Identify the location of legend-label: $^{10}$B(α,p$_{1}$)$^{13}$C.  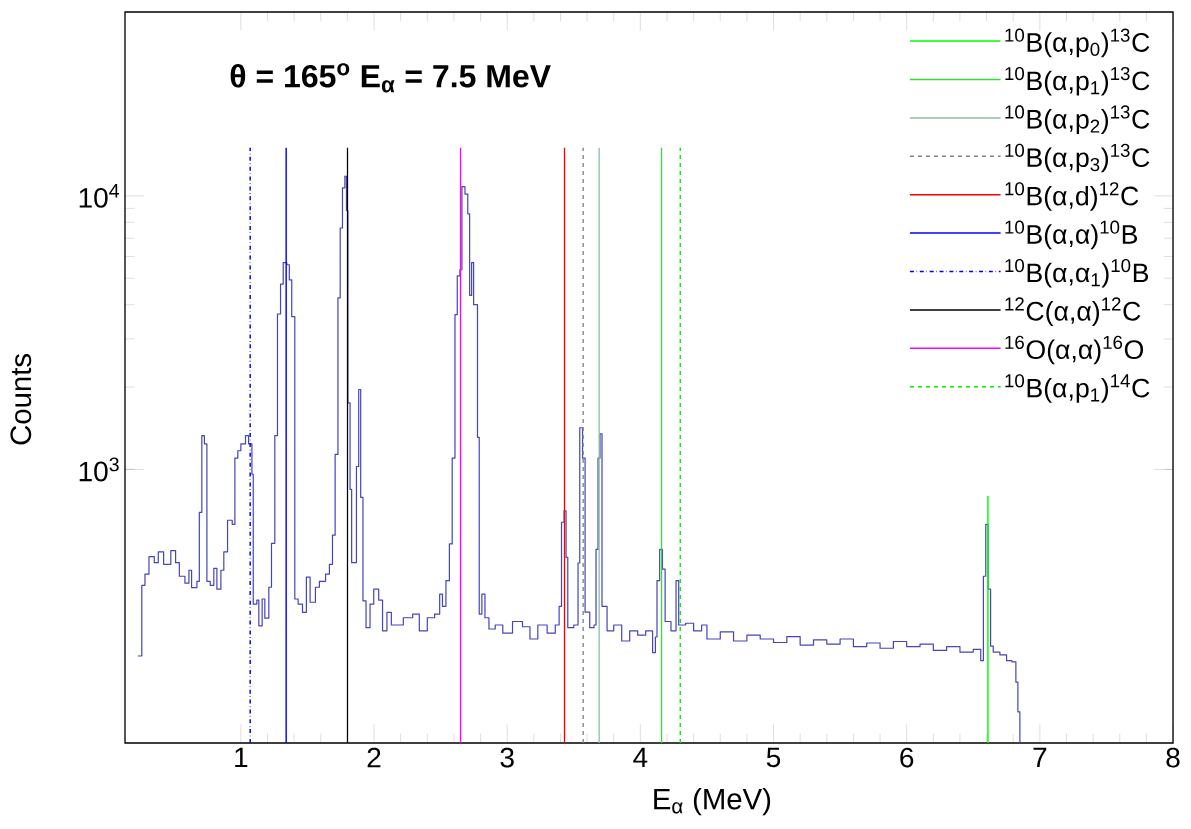
(1077, 81).